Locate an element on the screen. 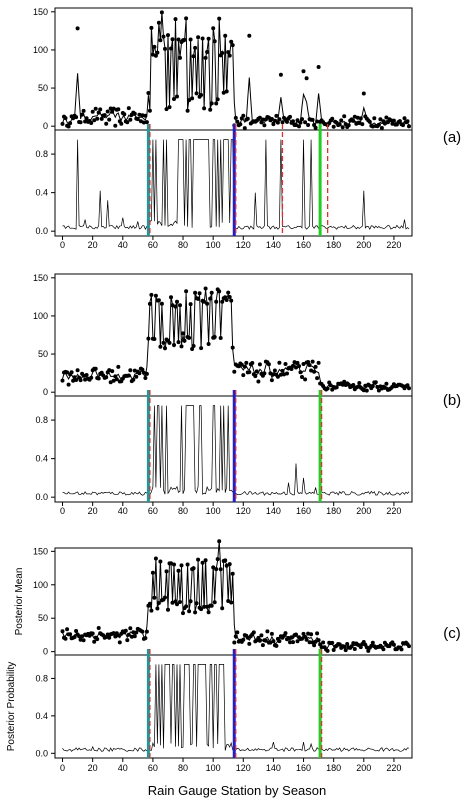  x-tick-label: 40 is located at coordinates (123, 511).